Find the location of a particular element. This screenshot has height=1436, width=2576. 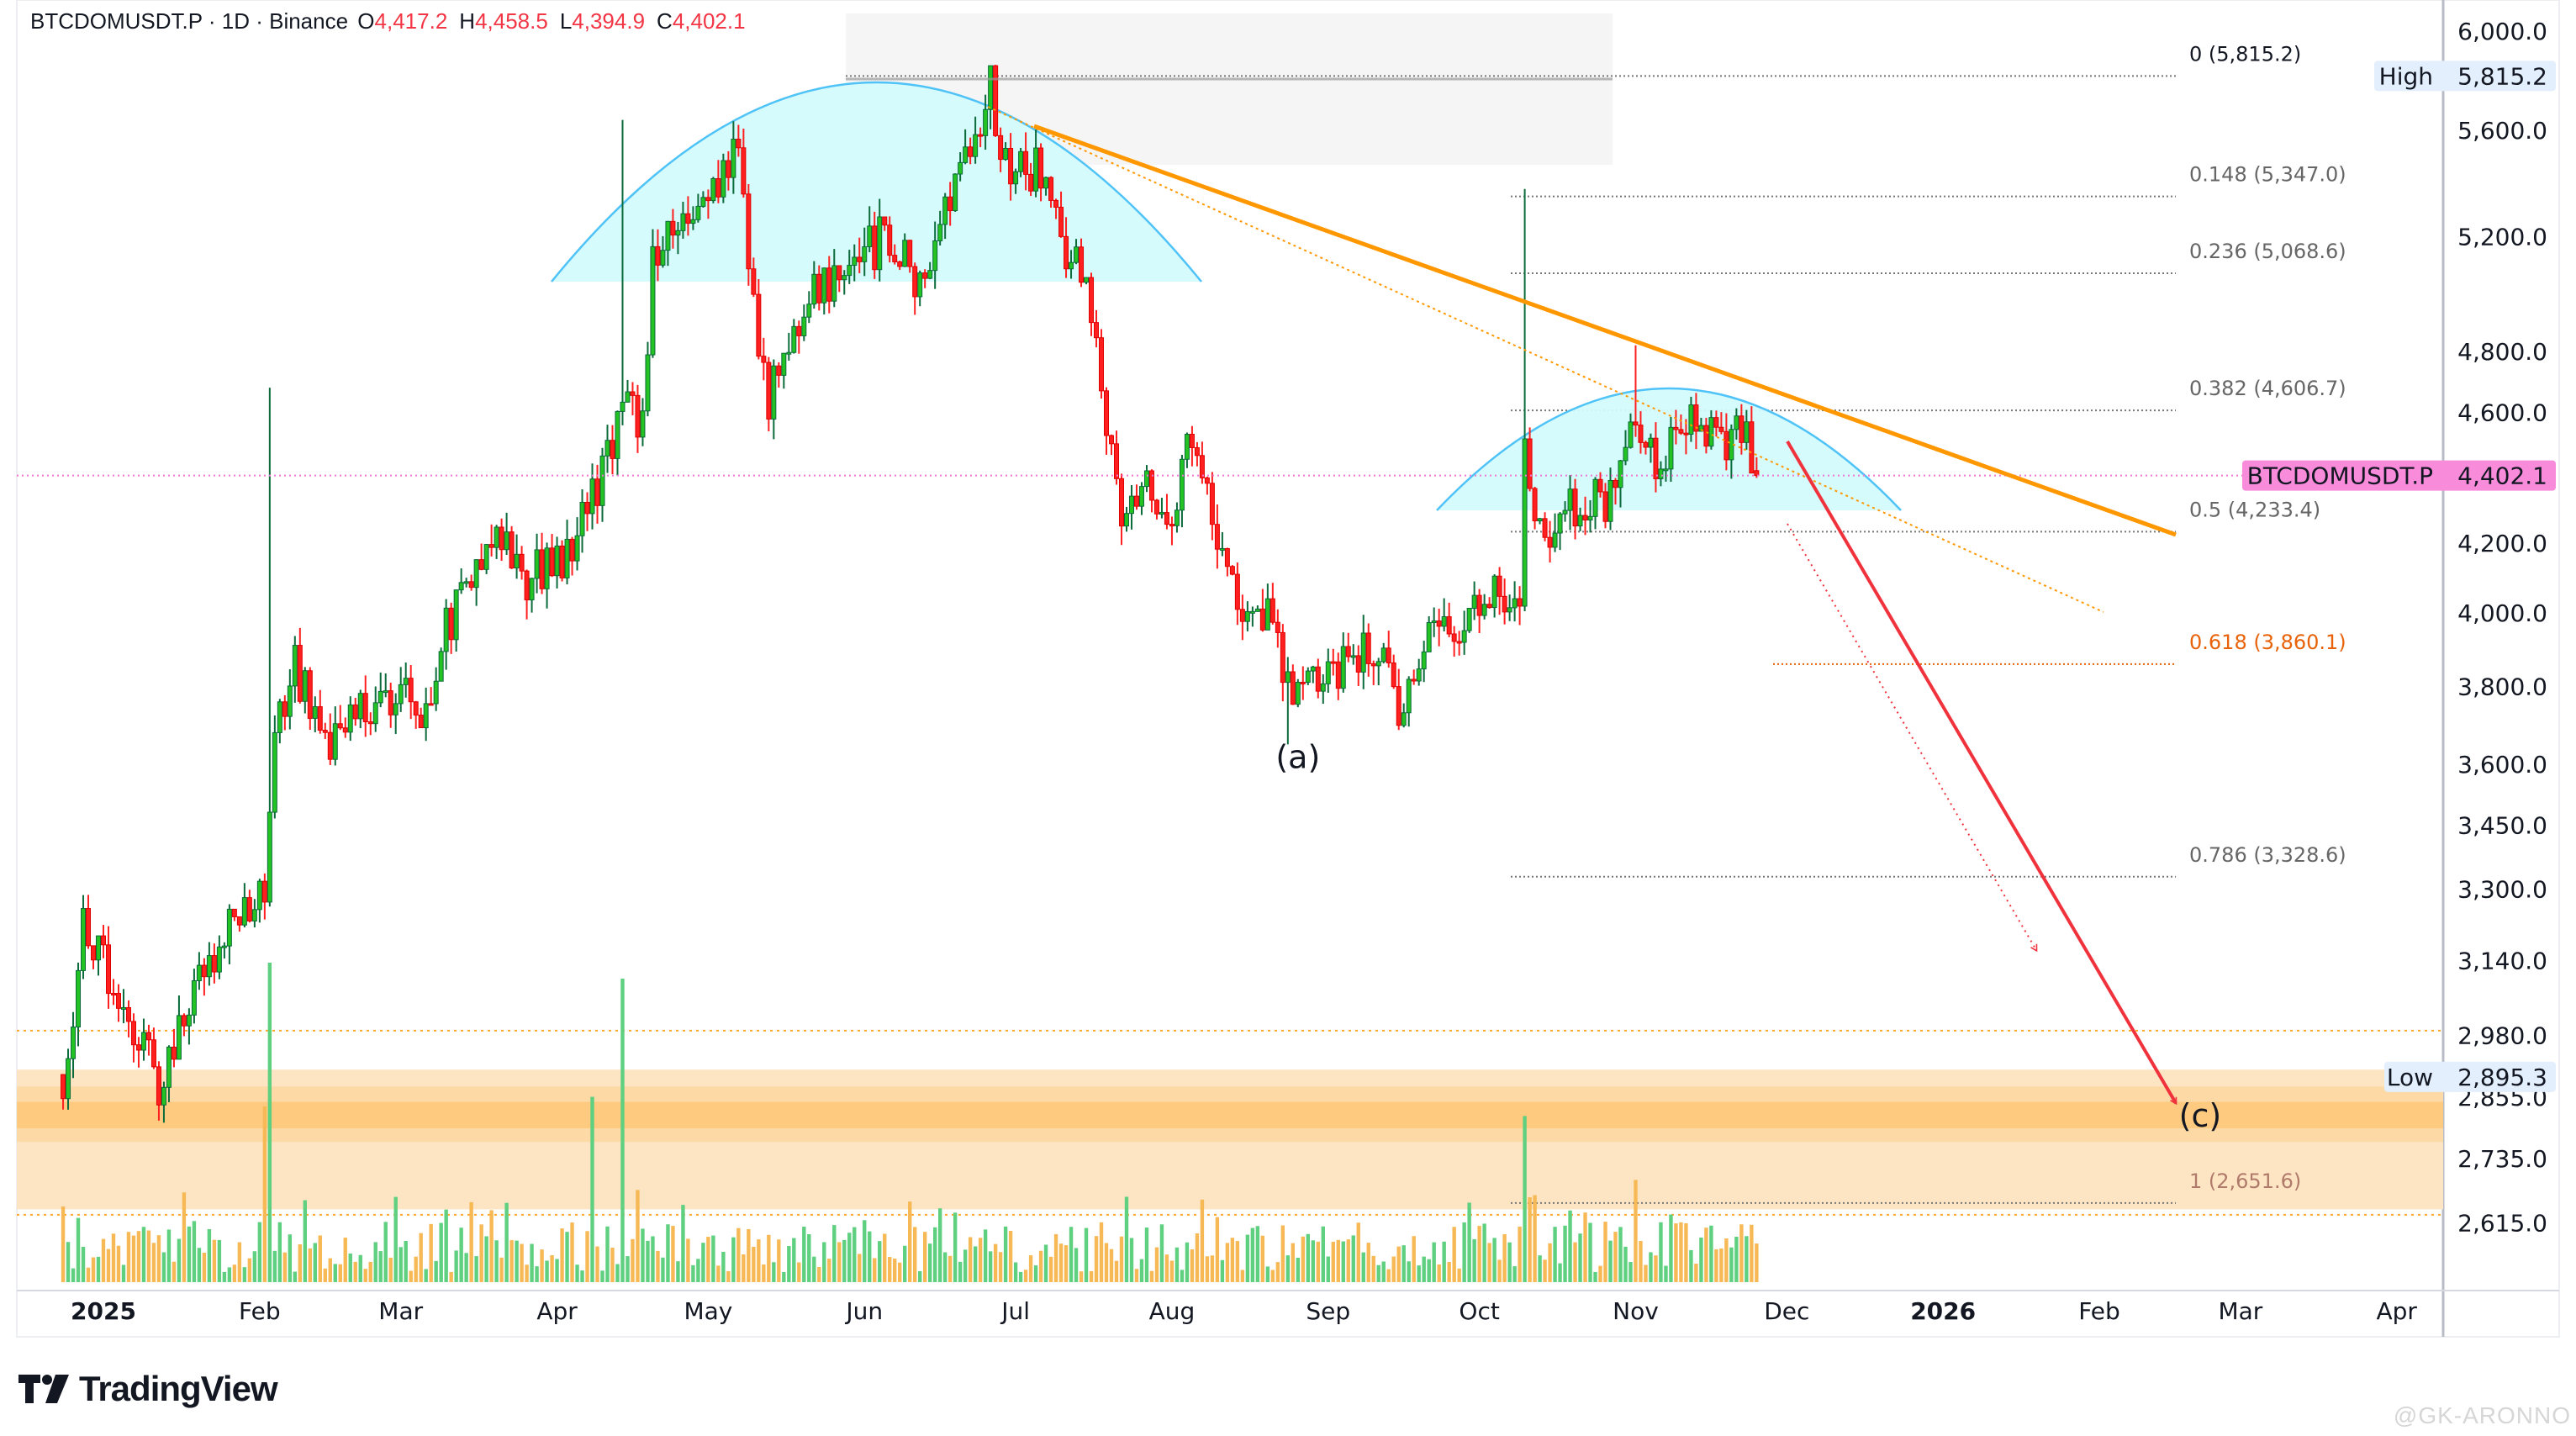

time-tick-label: Mar is located at coordinates (401, 1311).